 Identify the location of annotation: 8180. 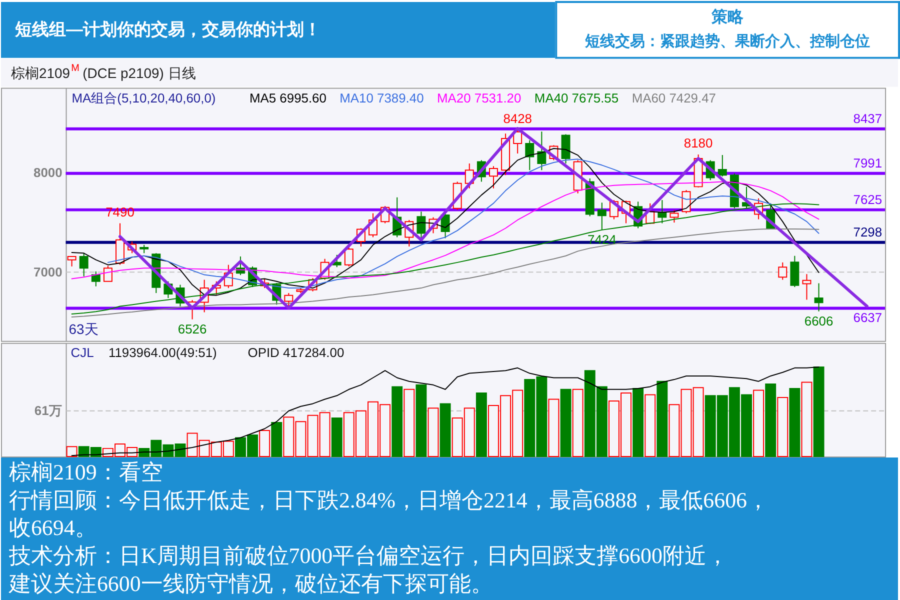
(698, 143).